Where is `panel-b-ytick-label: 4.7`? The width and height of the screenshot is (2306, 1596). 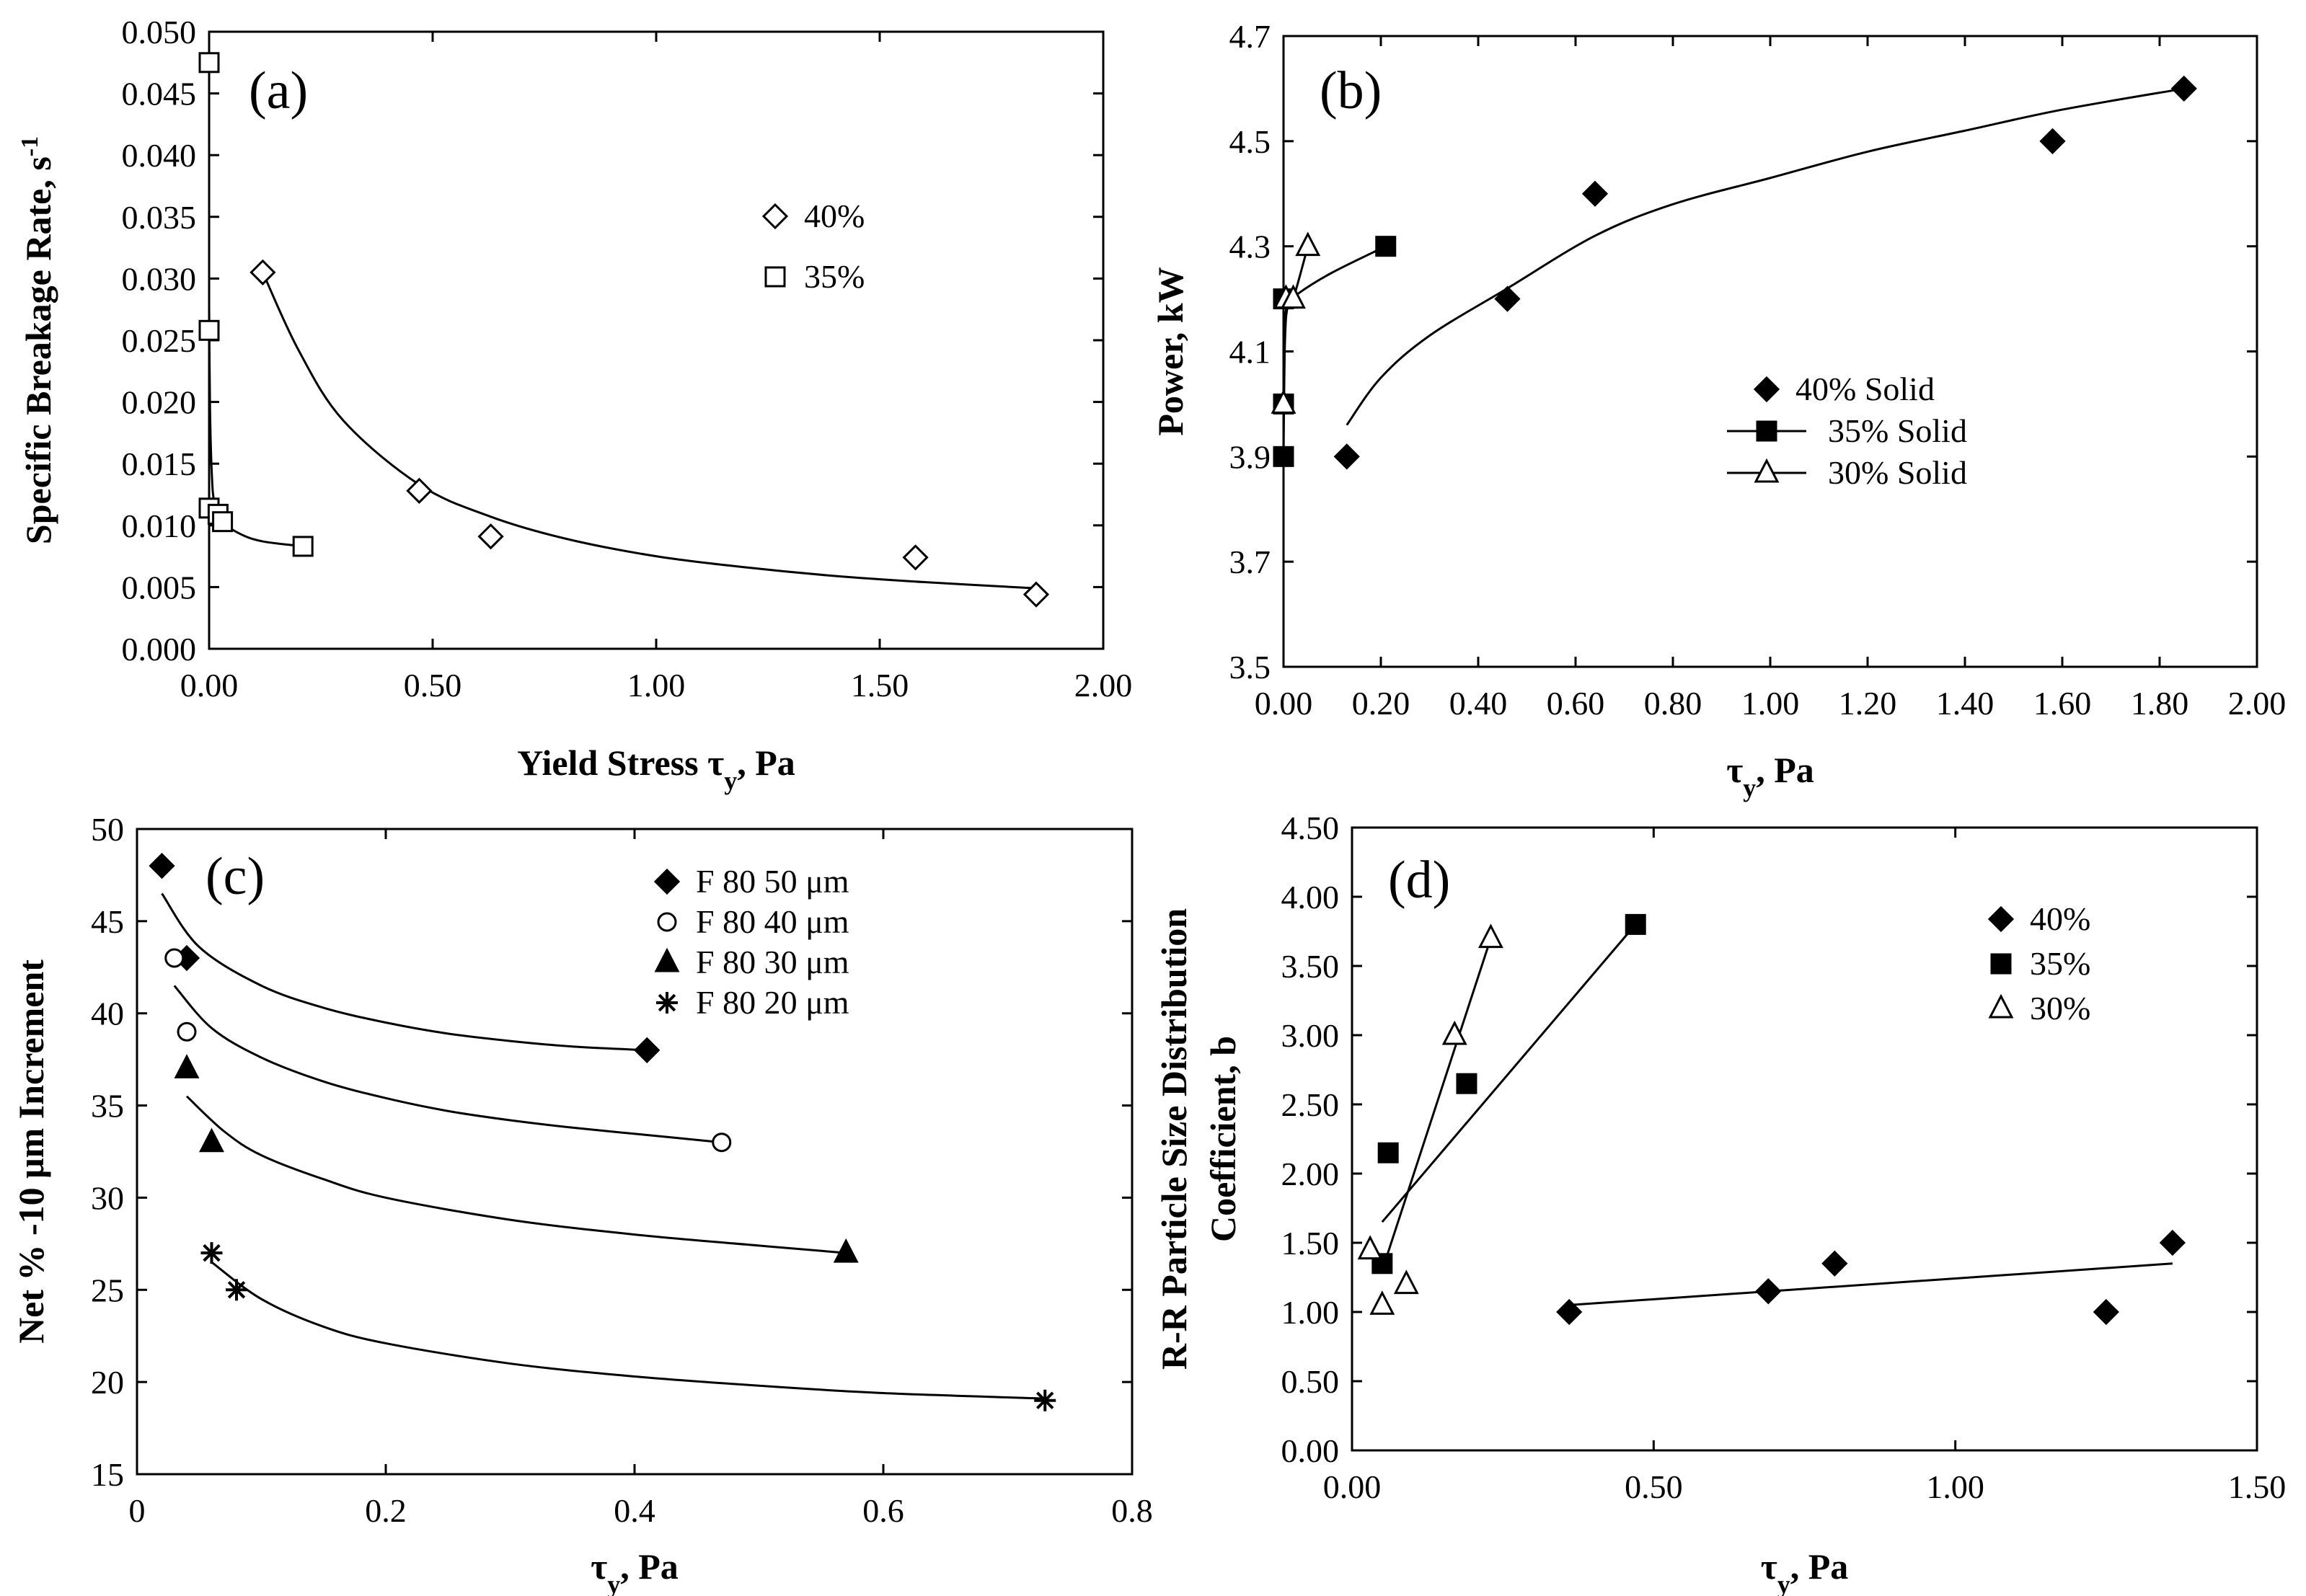 panel-b-ytick-label: 4.7 is located at coordinates (1250, 37).